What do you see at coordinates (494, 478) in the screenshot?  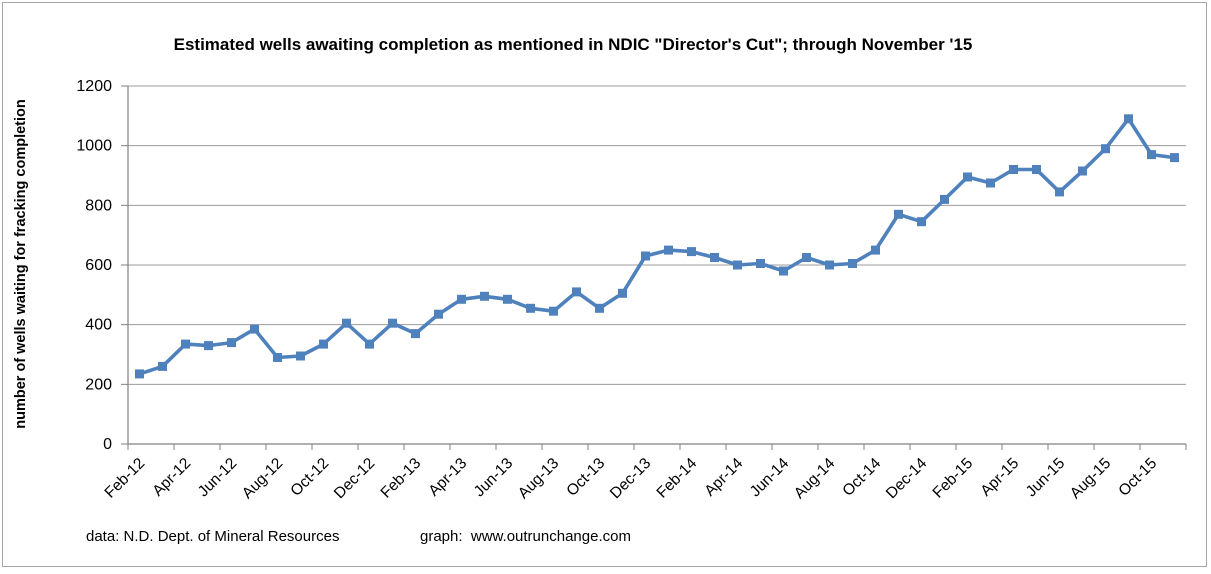 I see `x-tick-label: Jun-13` at bounding box center [494, 478].